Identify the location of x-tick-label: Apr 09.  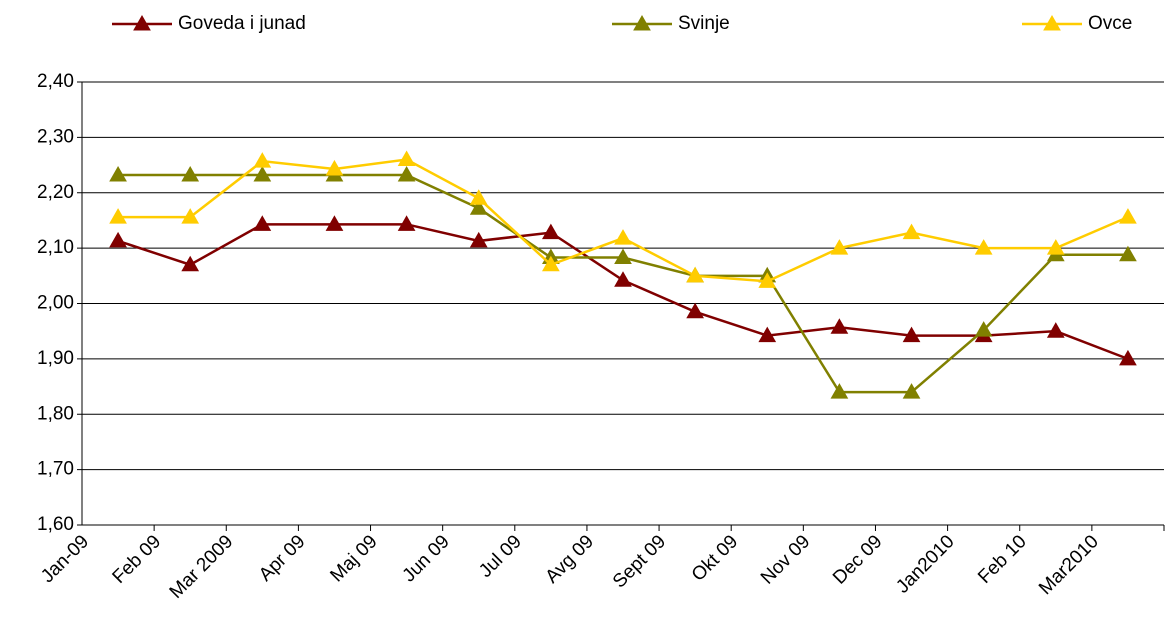
(282, 558).